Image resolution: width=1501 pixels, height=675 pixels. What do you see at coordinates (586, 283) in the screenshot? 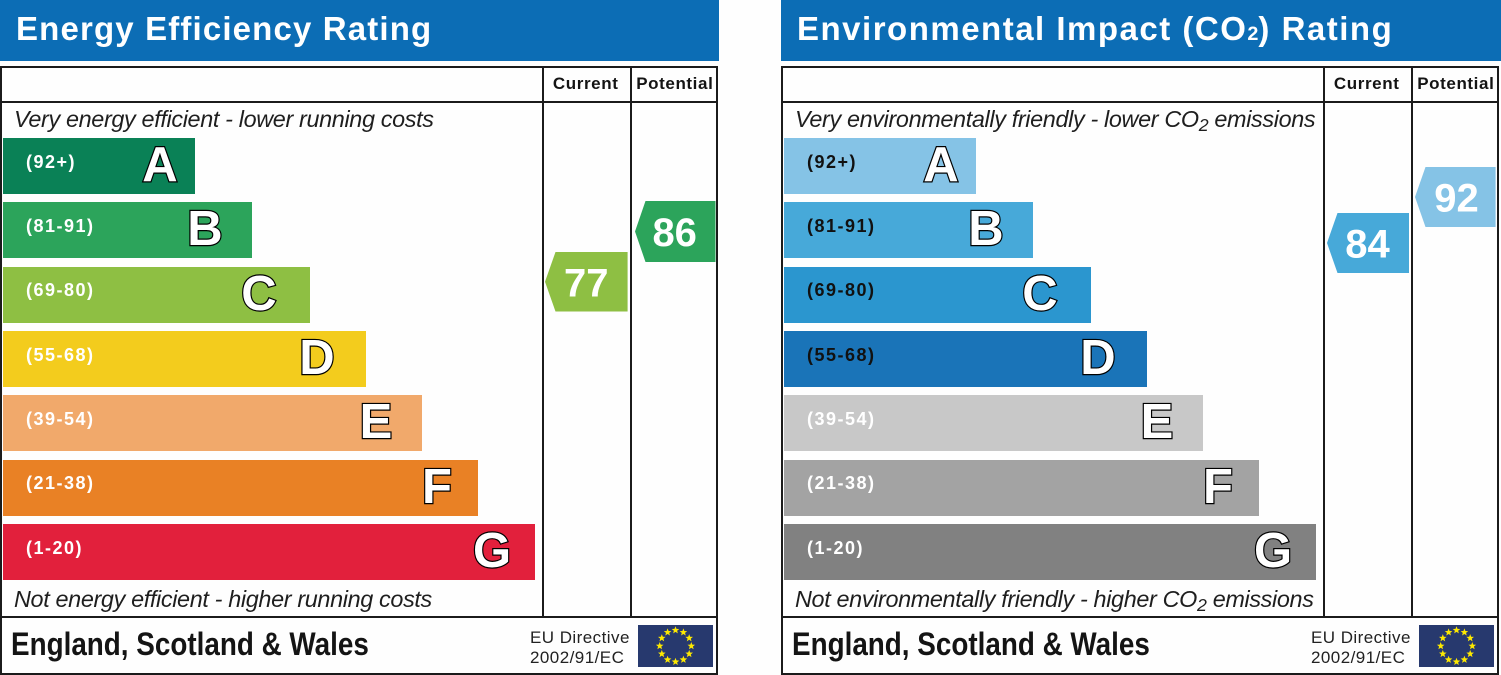
I see `svg-text: 77` at bounding box center [586, 283].